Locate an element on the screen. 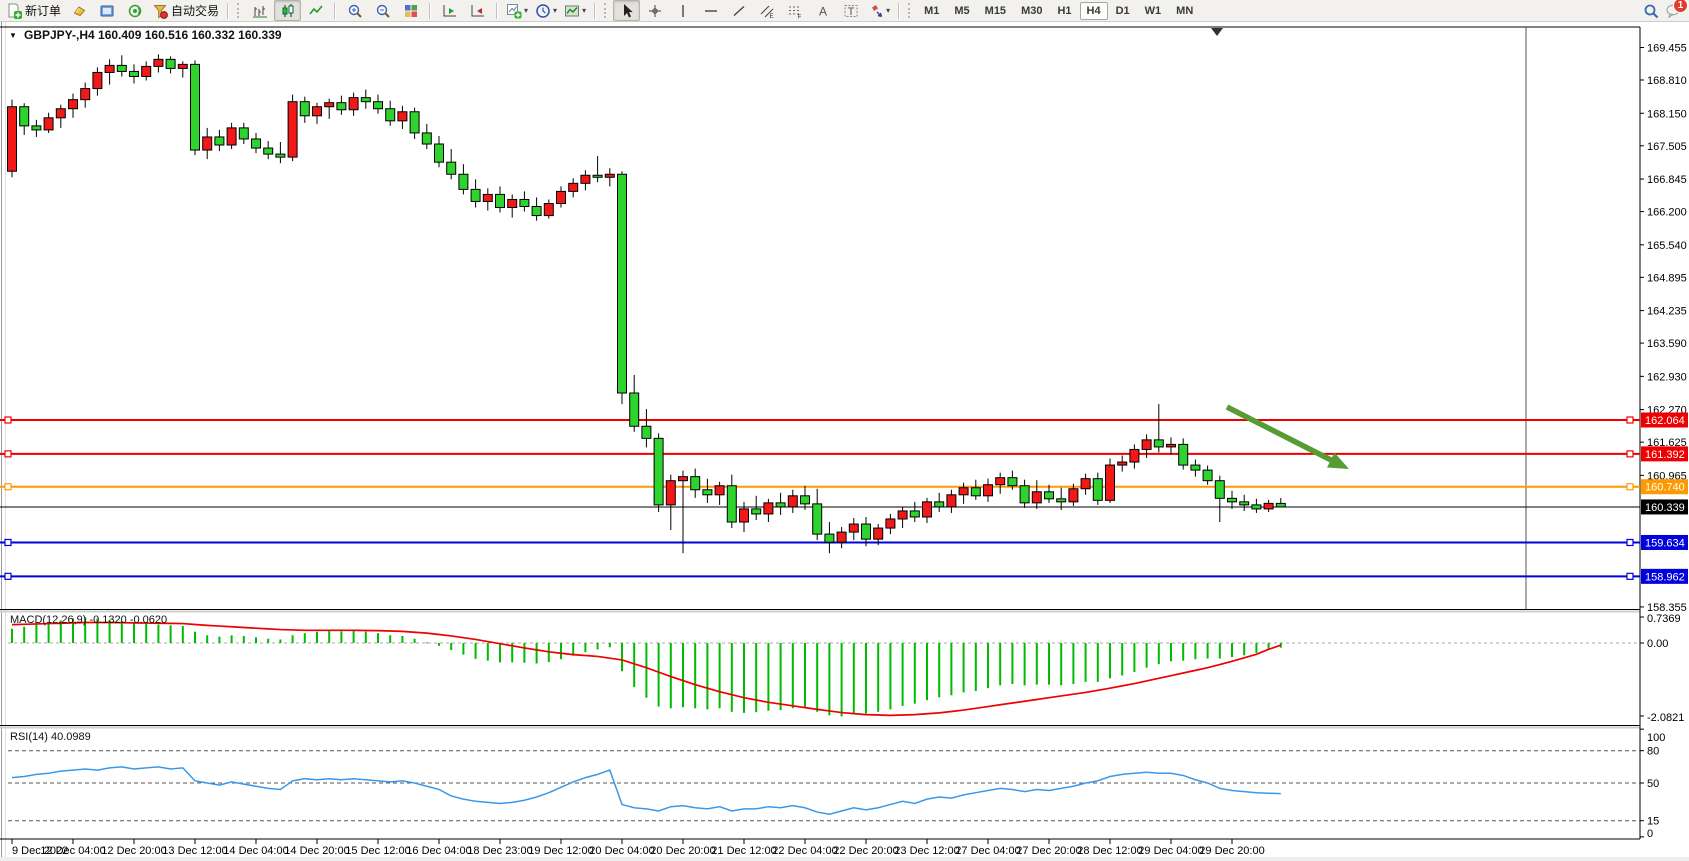  new-order-button: 新订单 is located at coordinates (33, 10).